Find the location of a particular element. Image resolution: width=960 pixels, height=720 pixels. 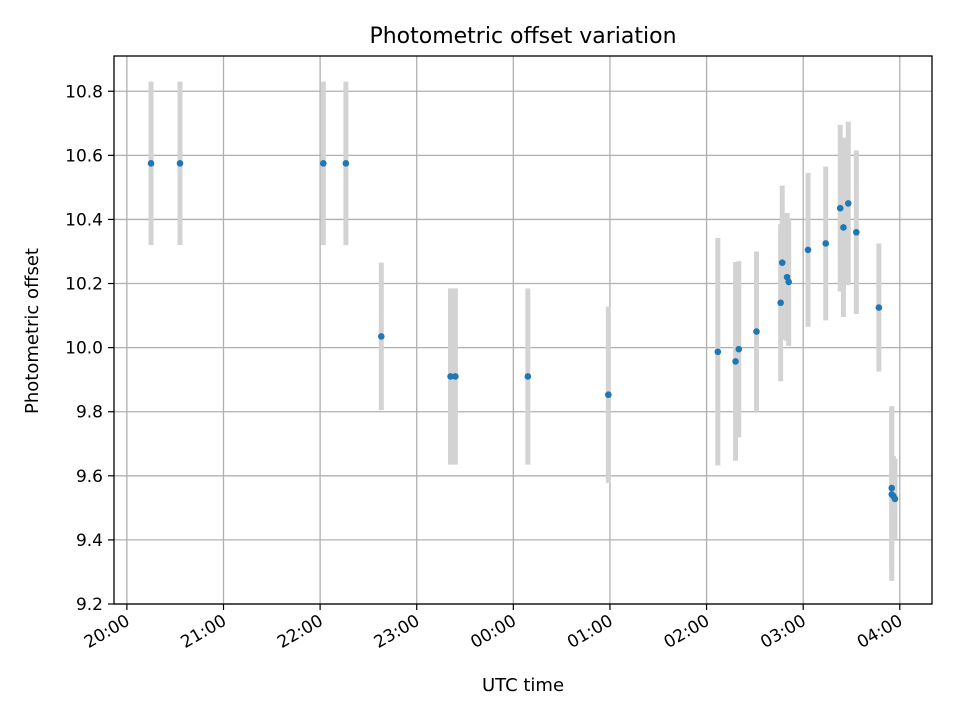

x-tick-label: 22:00 is located at coordinates (300, 632).